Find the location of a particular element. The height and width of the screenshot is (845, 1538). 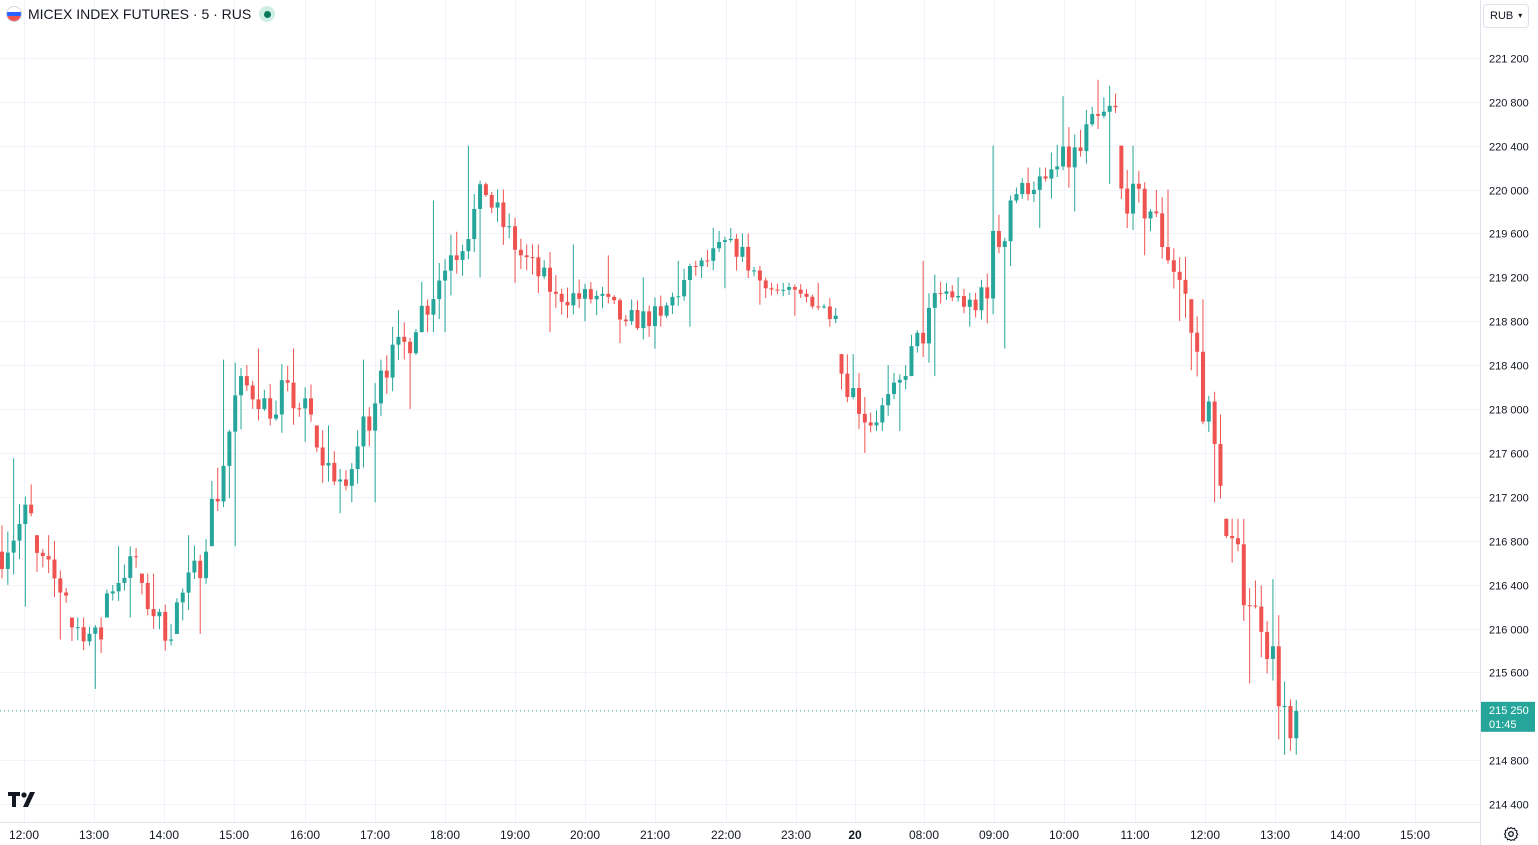

tradingview-logo-icon is located at coordinates (24, 799).